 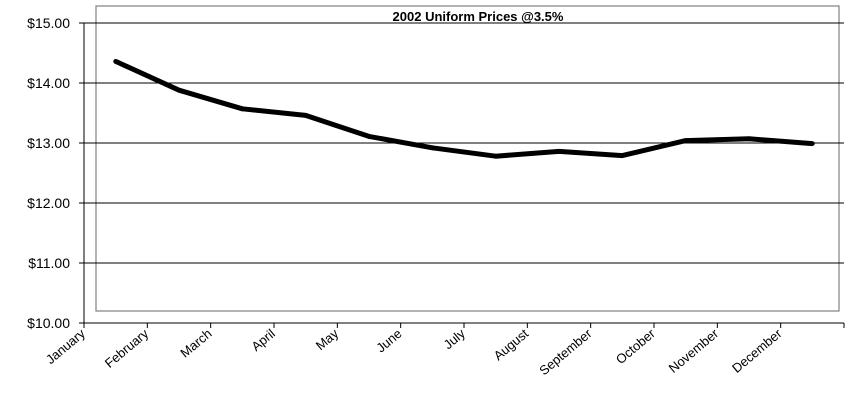 I want to click on x-tick-label: May, so click(x=327, y=339).